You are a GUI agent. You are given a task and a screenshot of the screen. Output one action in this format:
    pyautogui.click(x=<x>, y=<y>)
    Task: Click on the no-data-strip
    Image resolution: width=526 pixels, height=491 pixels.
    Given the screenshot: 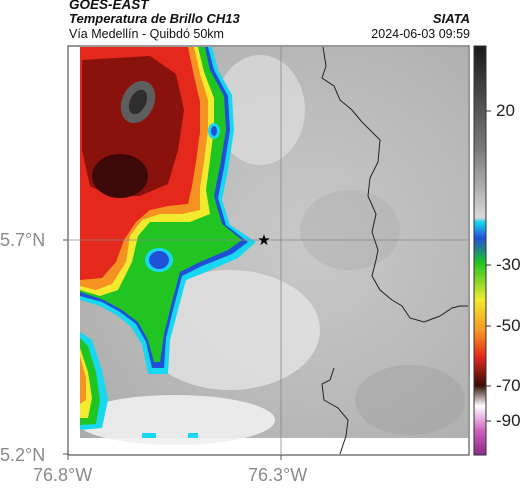 What is the action you would take?
    pyautogui.click(x=74, y=242)
    